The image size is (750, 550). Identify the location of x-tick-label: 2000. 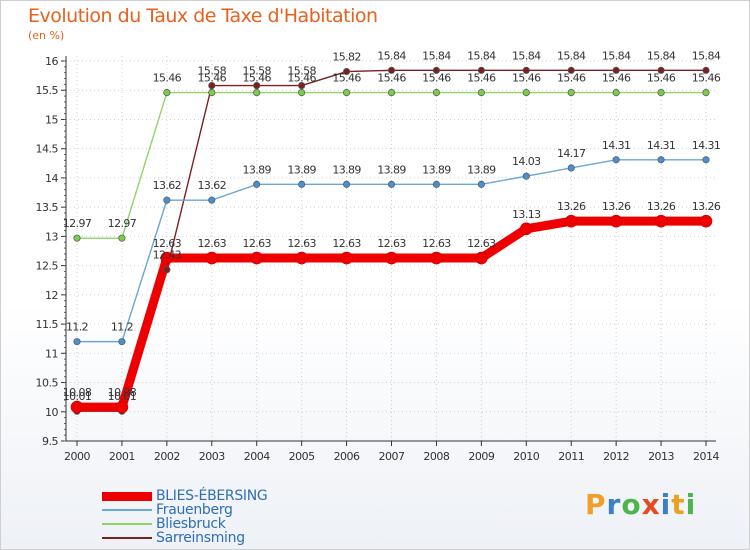
(77, 456).